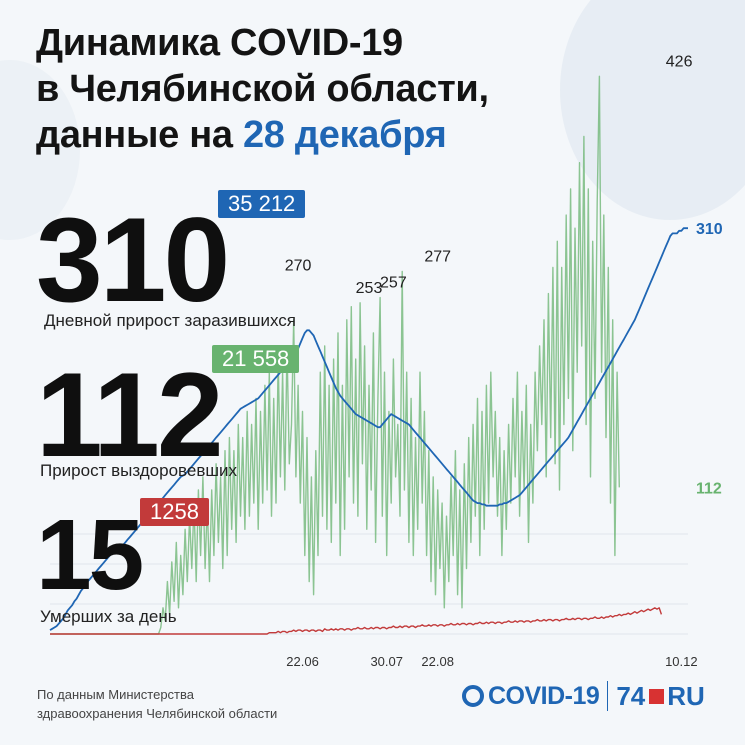 The image size is (745, 745). Describe the element at coordinates (139, 470) in the screenshot. I see `recovered-label: Прирост выздоровевших` at that location.